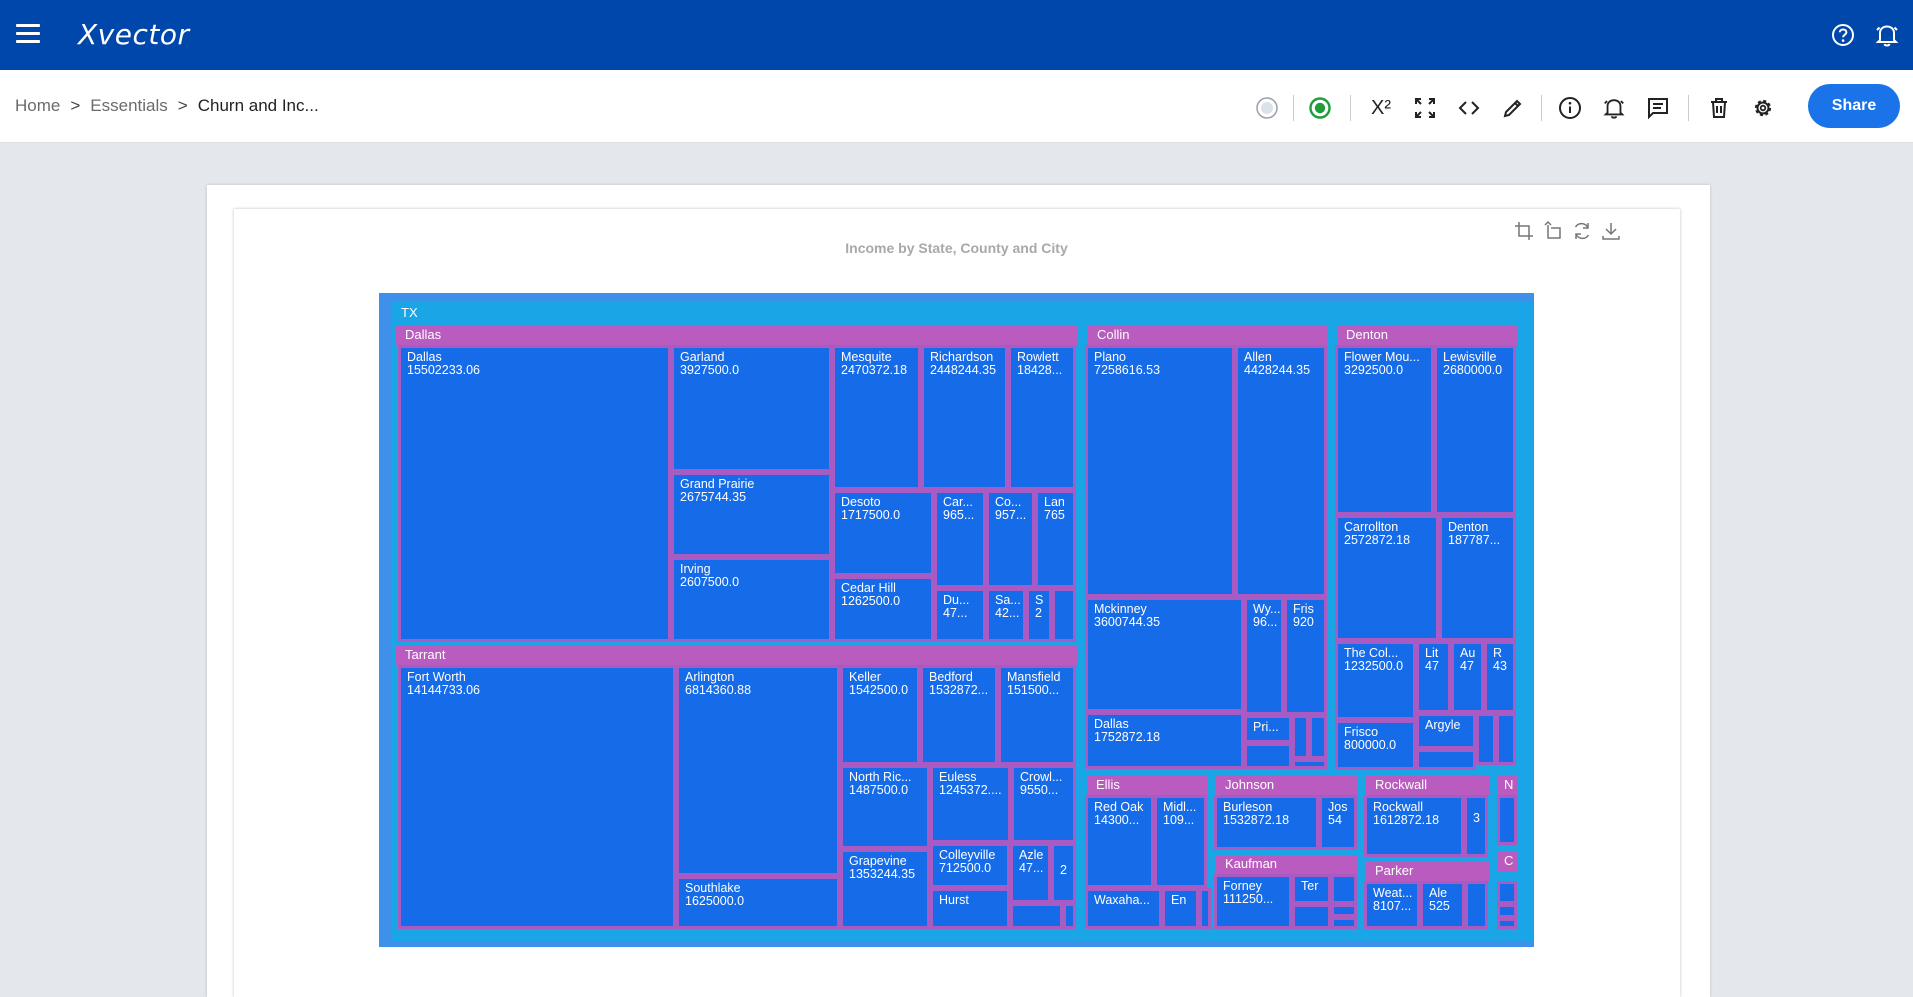 This screenshot has height=997, width=1913. I want to click on alert-bell-icon, so click(1614, 108).